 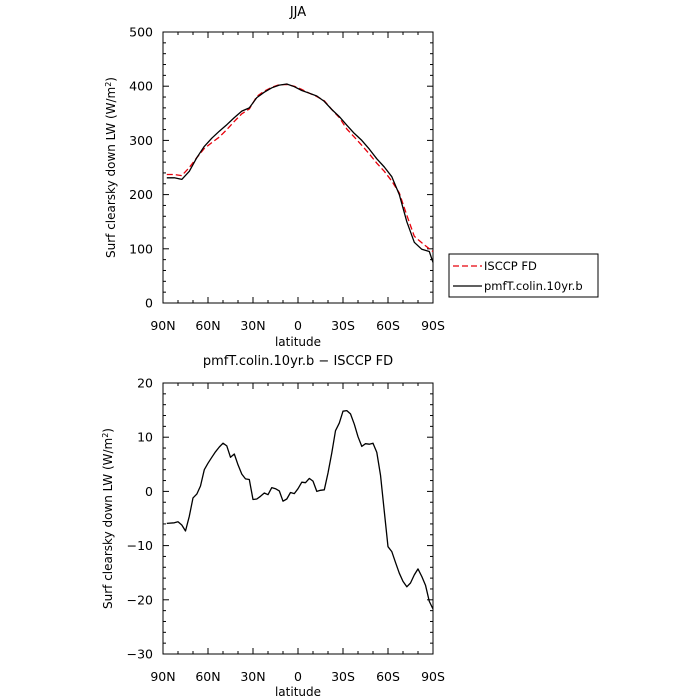 I want to click on top-x-tick-labels: 90N 60N 30N 0 30S 60S 90S, so click(x=297, y=325).